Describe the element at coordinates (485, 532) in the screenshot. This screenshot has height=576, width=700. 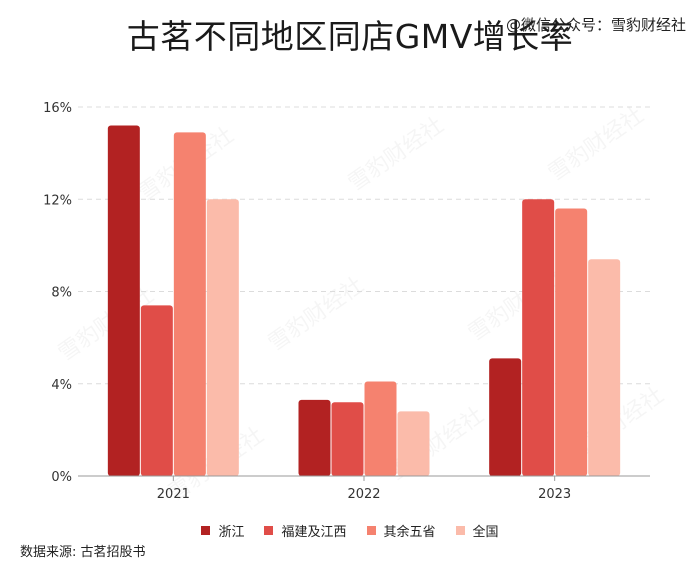
I see `legend-label: 全国` at that location.